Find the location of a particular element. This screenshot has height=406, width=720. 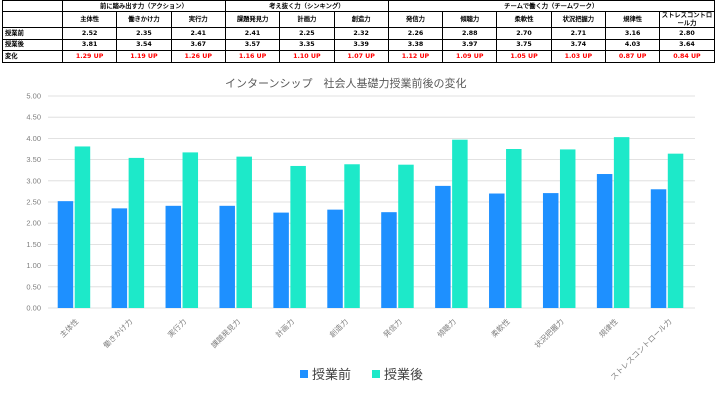

legend-label: 授業後 is located at coordinates (403, 375).